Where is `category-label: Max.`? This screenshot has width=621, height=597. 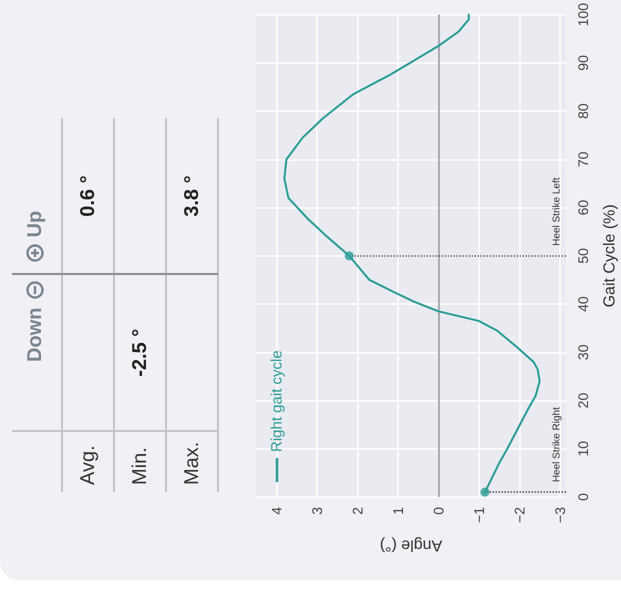 category-label: Max. is located at coordinates (192, 463).